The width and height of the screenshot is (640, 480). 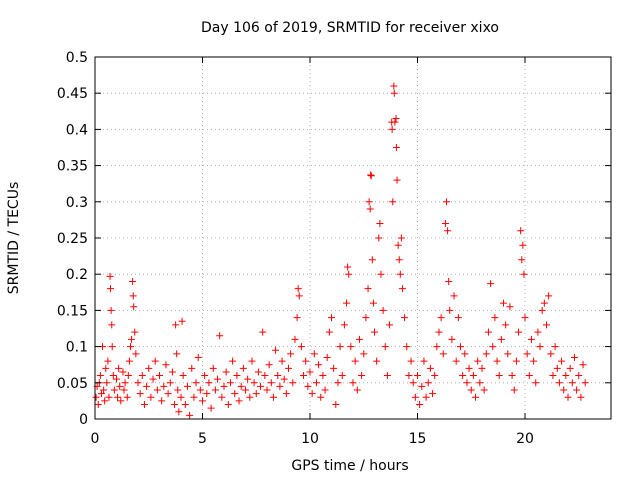 What do you see at coordinates (77, 348) in the screenshot?
I see `y-tick-label: 0.1` at bounding box center [77, 348].